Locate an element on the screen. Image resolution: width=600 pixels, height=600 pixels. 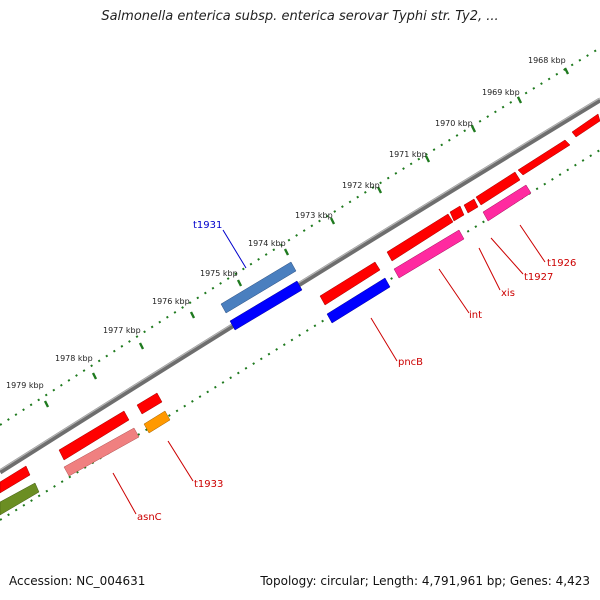
gene-label-asnC: asnC is located at coordinates (149, 517).